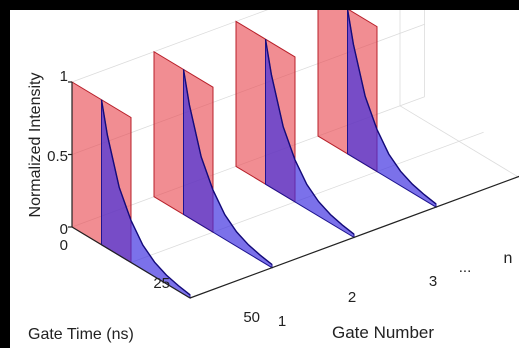 The height and width of the screenshot is (348, 519). What do you see at coordinates (35, 145) in the screenshot?
I see `z-axis-title: Normalized Intensity` at bounding box center [35, 145].